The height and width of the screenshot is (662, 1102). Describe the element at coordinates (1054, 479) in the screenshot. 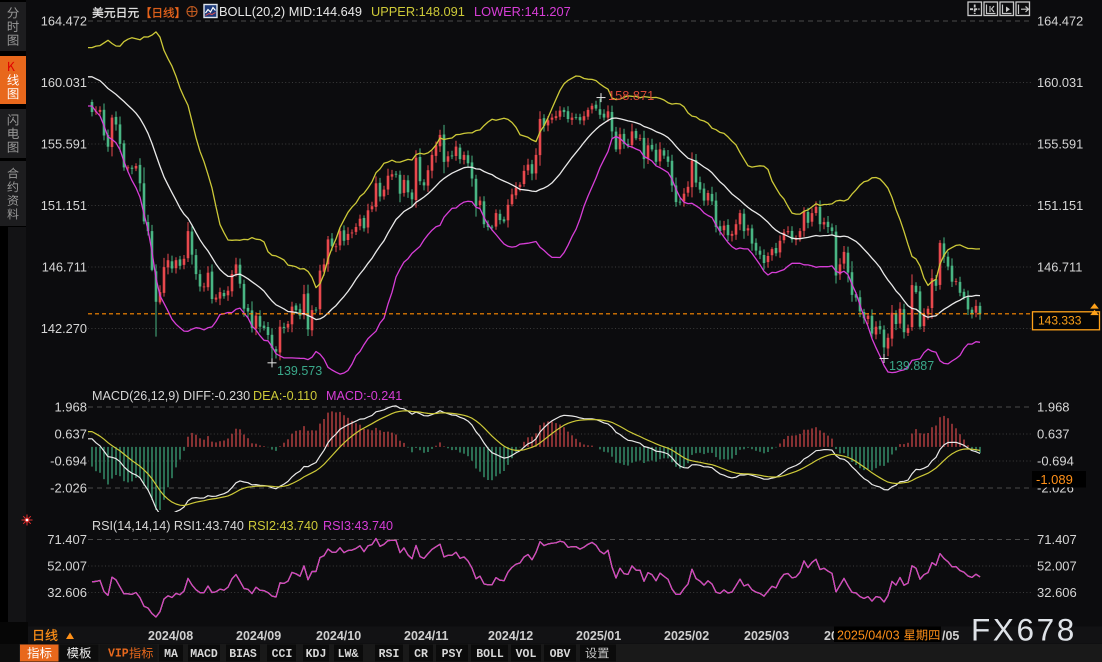

I see `svg-text: -1.089` at that location.